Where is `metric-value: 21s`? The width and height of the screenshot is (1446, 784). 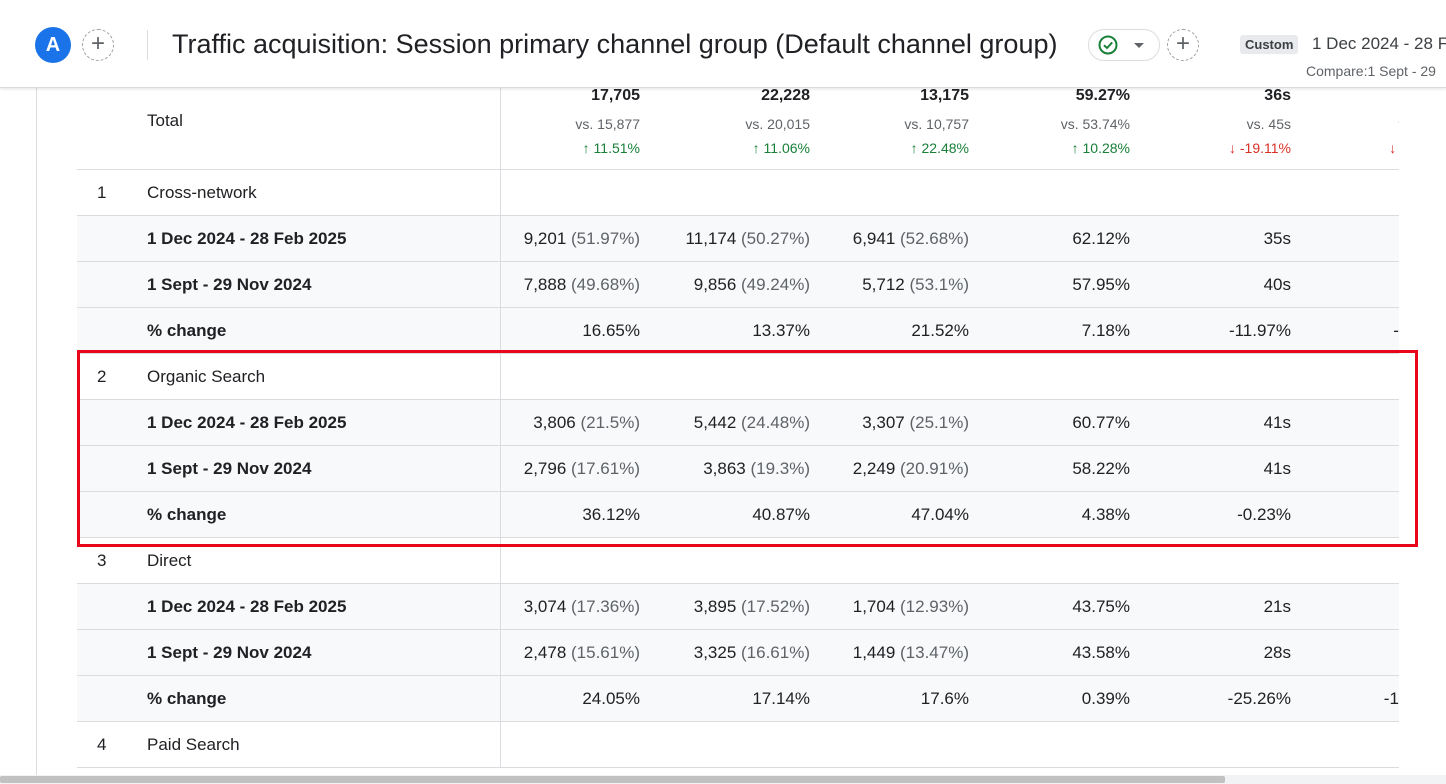 metric-value: 21s is located at coordinates (1277, 606).